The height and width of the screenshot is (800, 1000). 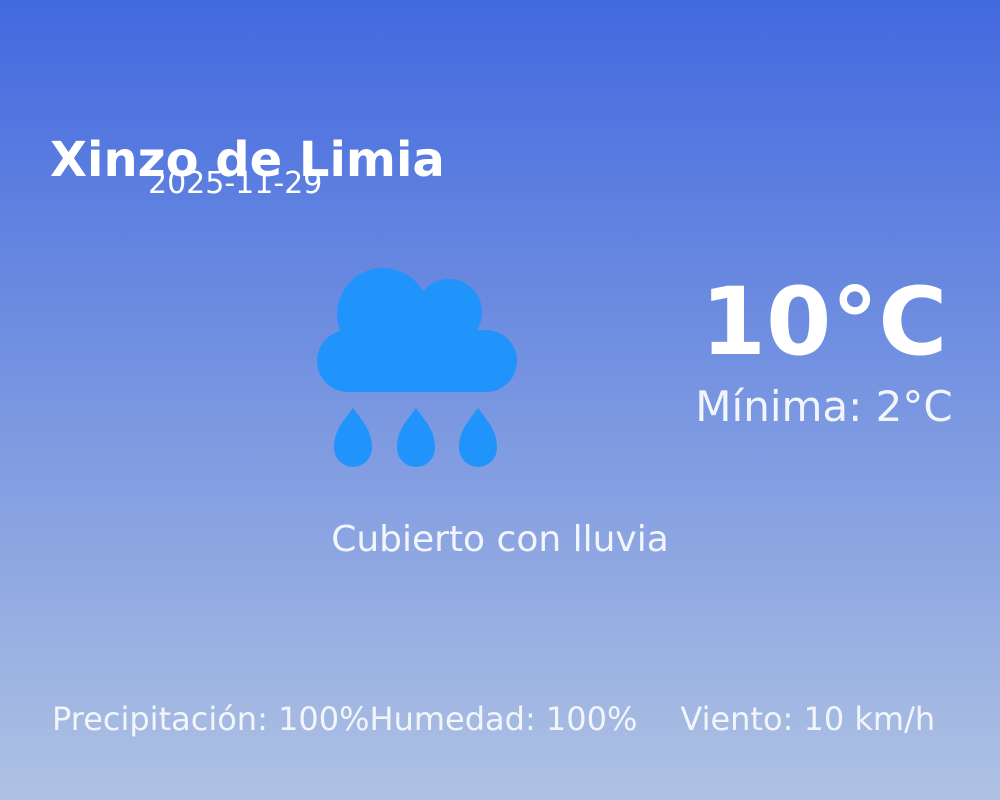 I want to click on rain-cloud-icon, so click(x=417, y=367).